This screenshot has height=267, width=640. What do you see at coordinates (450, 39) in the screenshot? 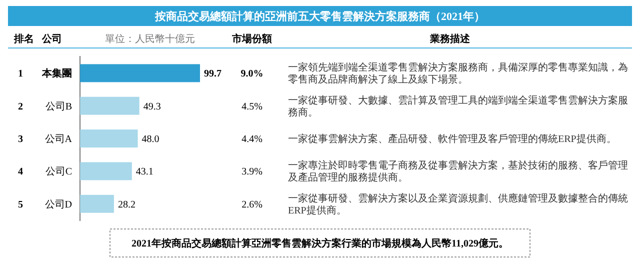
I see `text: 業務描述` at bounding box center [450, 39].